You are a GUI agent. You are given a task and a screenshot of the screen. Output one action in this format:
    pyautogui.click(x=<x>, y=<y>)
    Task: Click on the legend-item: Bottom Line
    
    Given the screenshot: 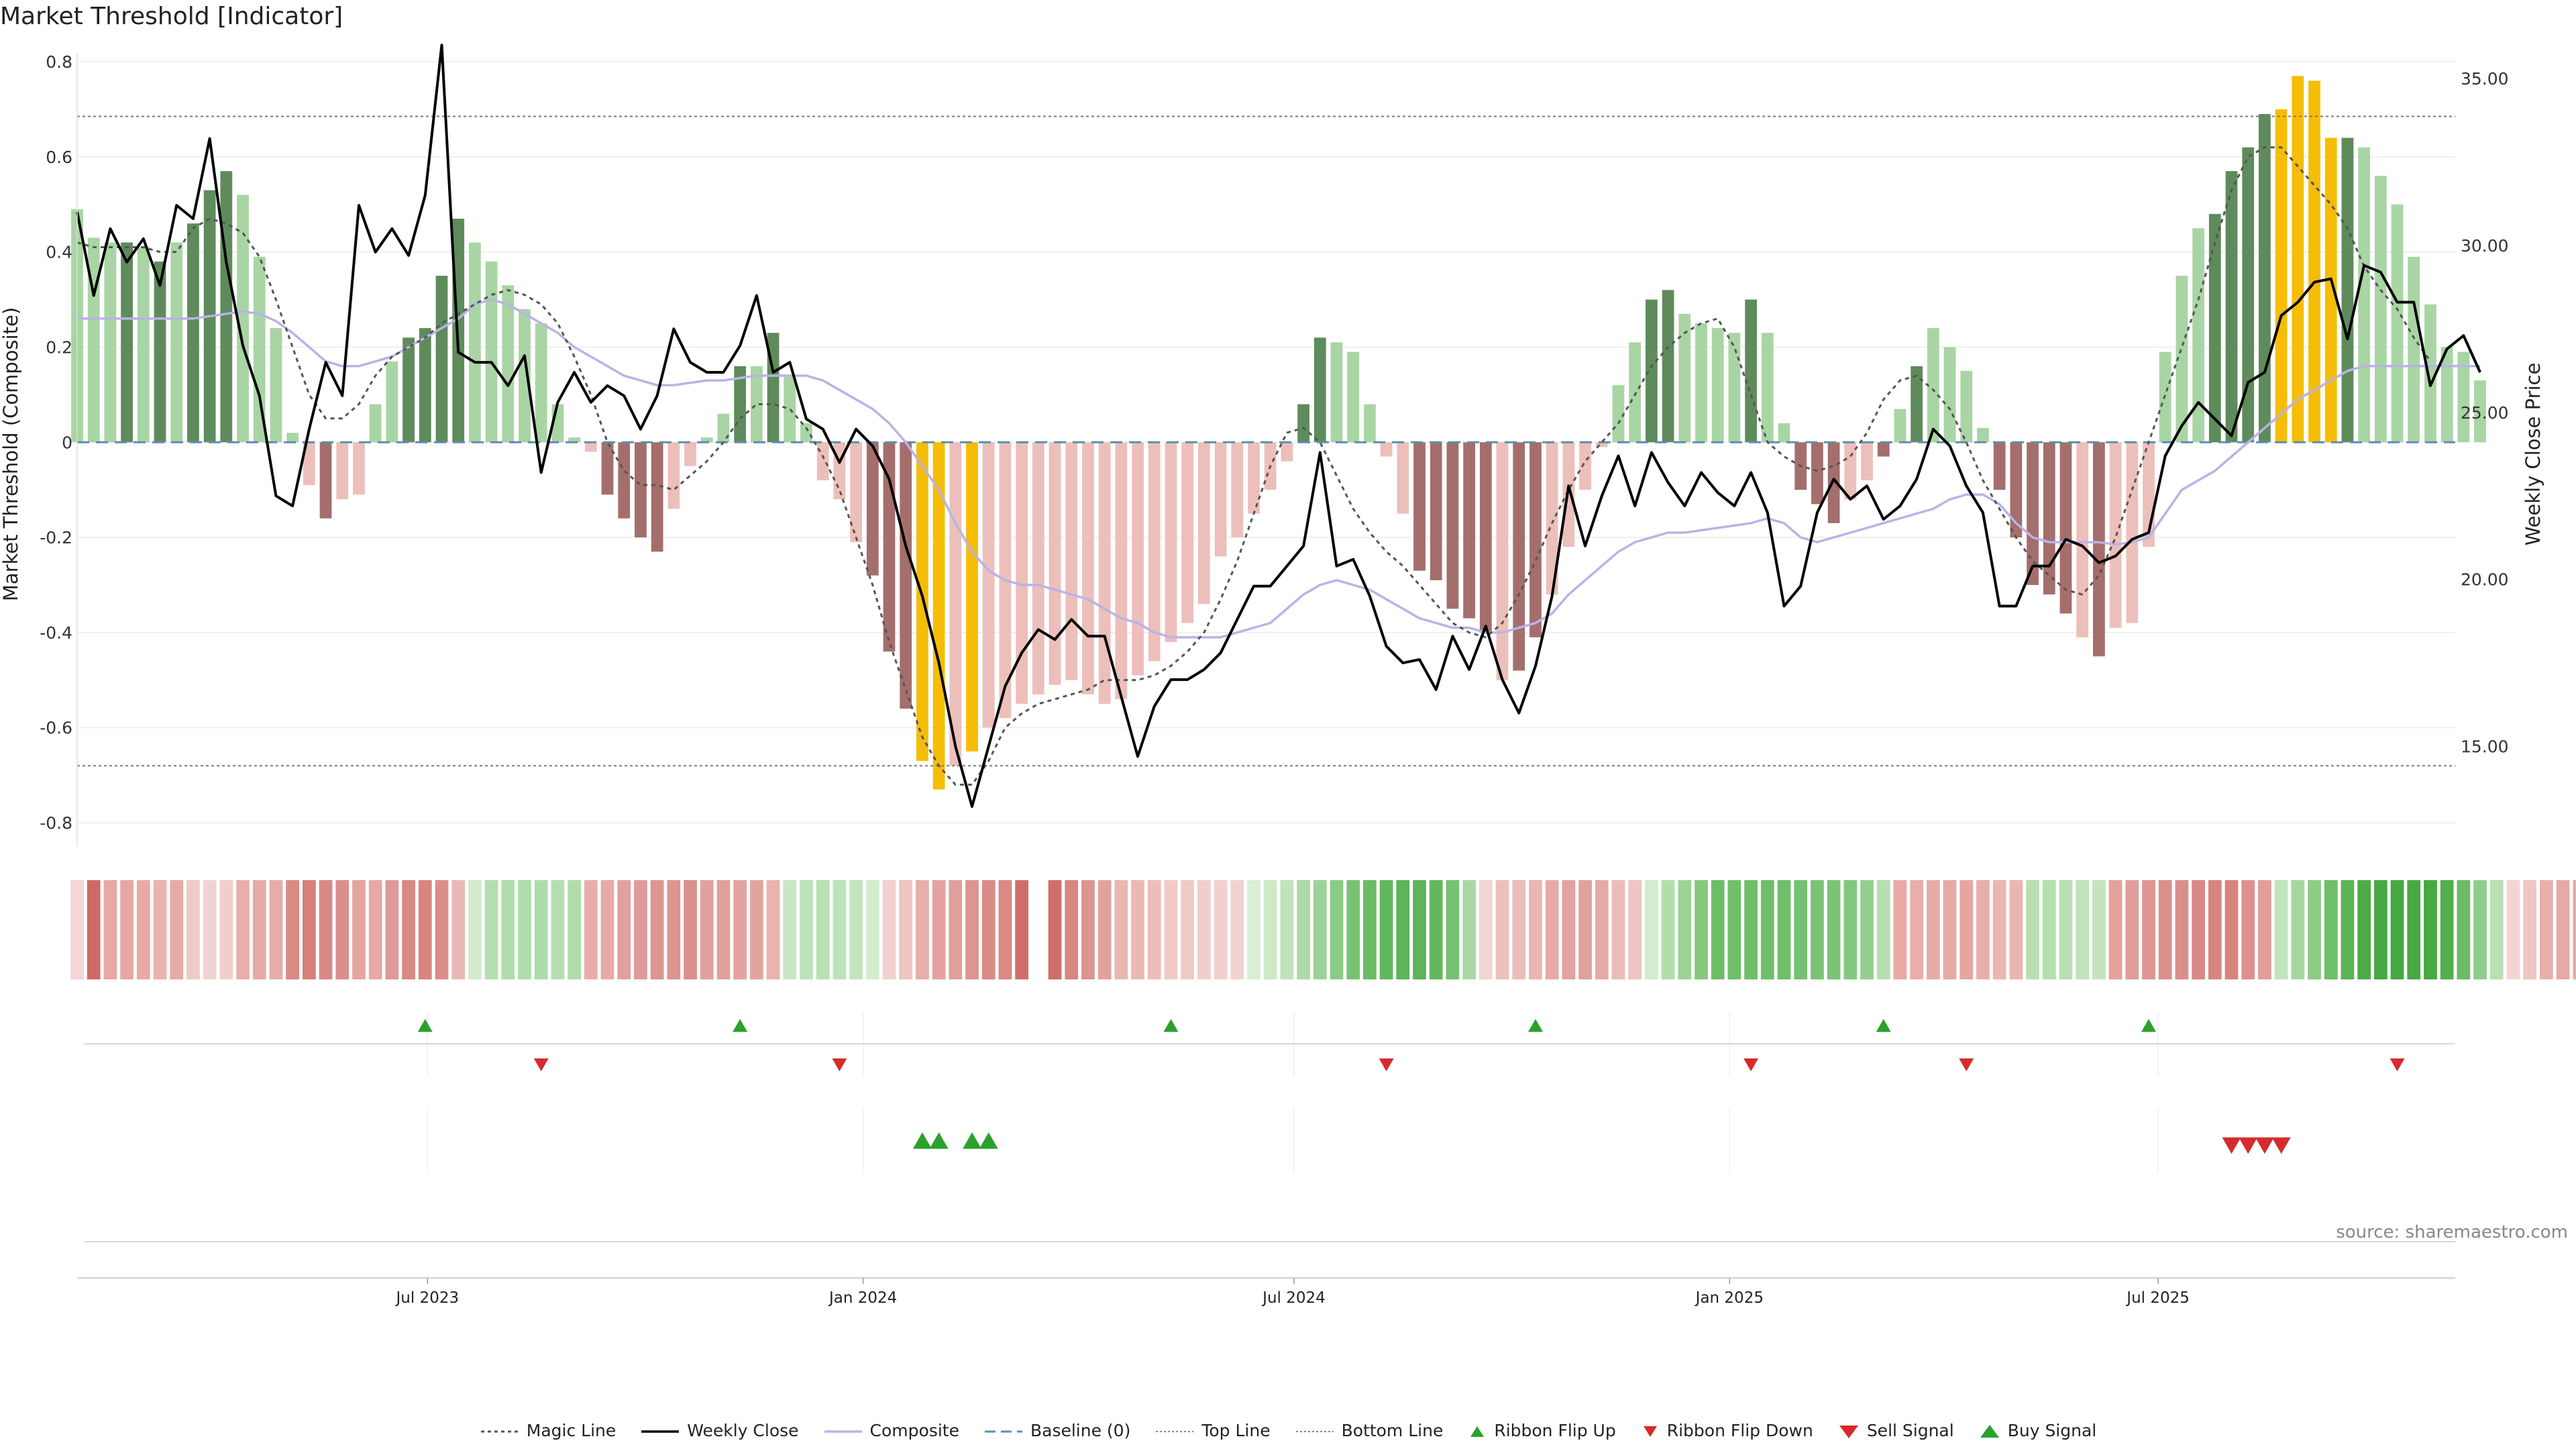 What is the action you would take?
    pyautogui.click(x=1369, y=1430)
    